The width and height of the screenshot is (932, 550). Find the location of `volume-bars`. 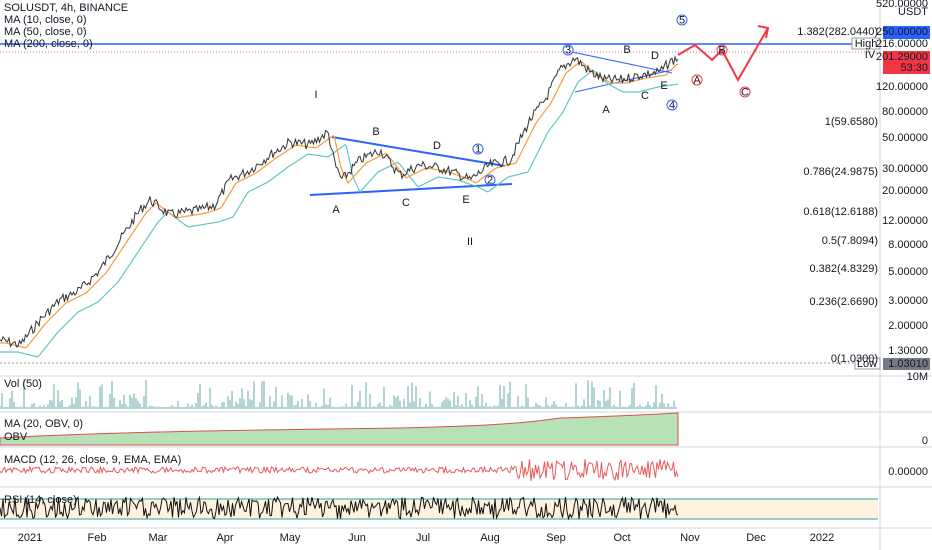

volume-bars is located at coordinates (338, 394).